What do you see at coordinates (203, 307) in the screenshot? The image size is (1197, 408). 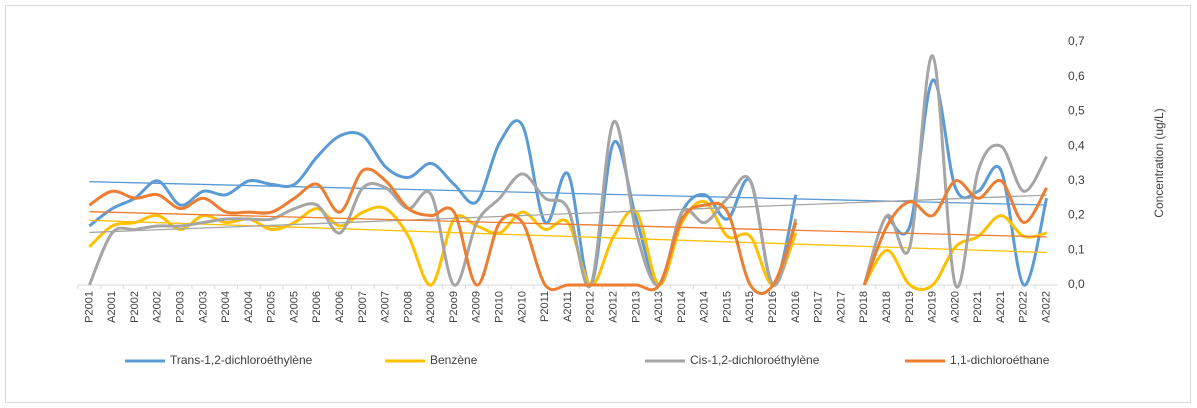 I see `x-tick-label: A2003` at bounding box center [203, 307].